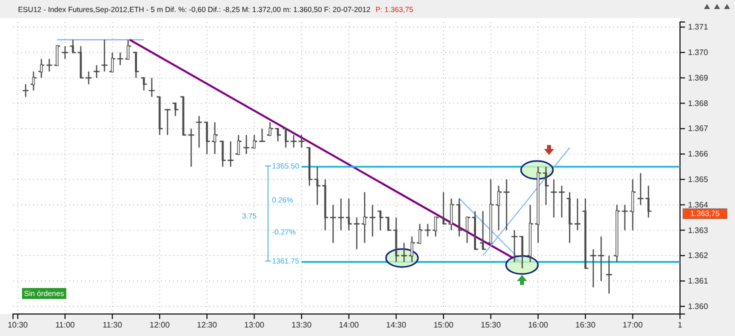 This screenshot has height=336, width=735. I want to click on x-tick-label: 15:30, so click(491, 325).